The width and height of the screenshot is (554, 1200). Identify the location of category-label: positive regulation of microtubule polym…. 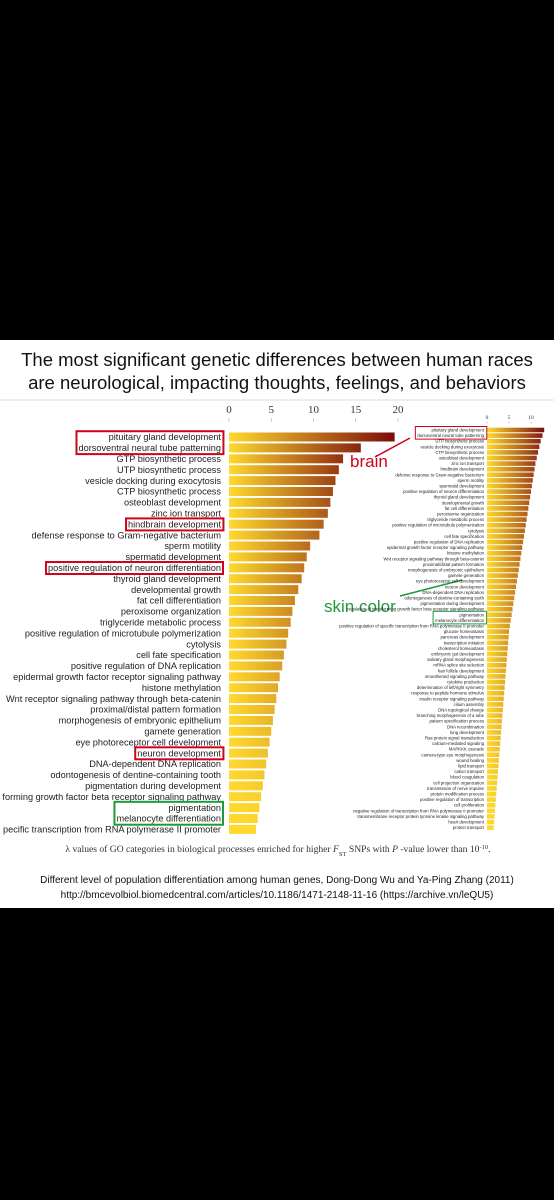
(123, 633).